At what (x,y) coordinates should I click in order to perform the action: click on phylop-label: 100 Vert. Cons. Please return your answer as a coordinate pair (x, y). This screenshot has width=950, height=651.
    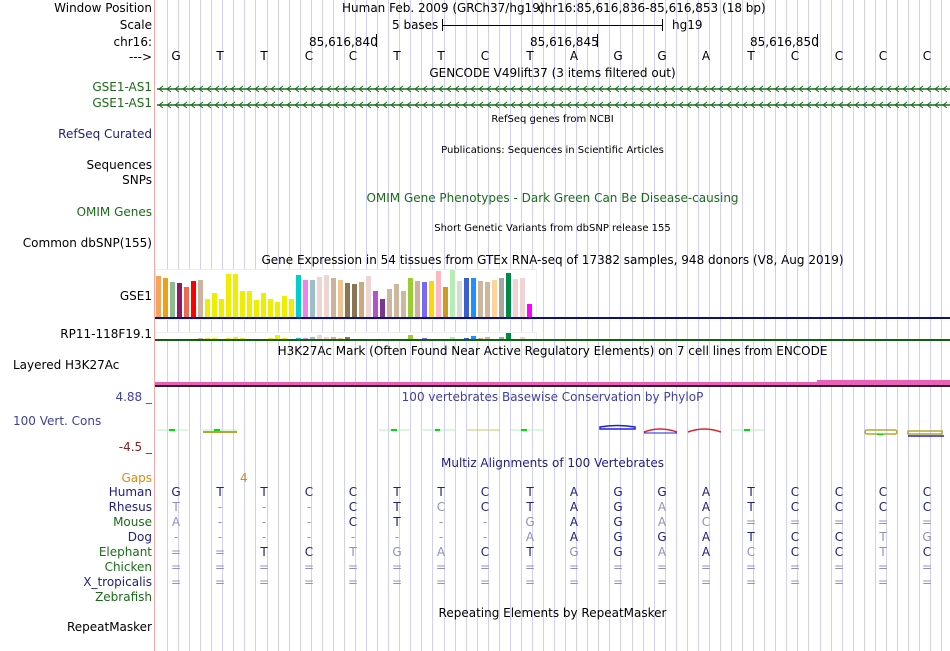
    Looking at the image, I should click on (57, 421).